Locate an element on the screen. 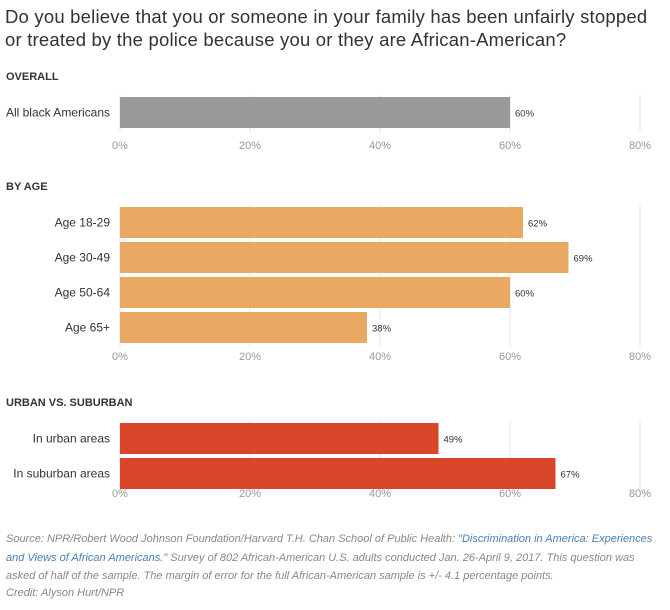  category-label: Age 50-64 is located at coordinates (83, 293).